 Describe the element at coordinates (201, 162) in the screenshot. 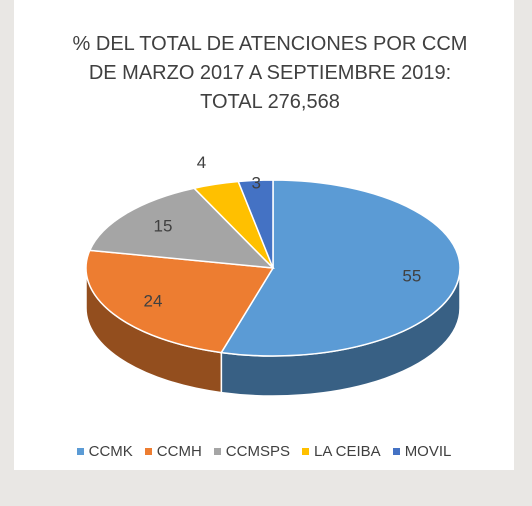

I see `data-label: 4` at that location.